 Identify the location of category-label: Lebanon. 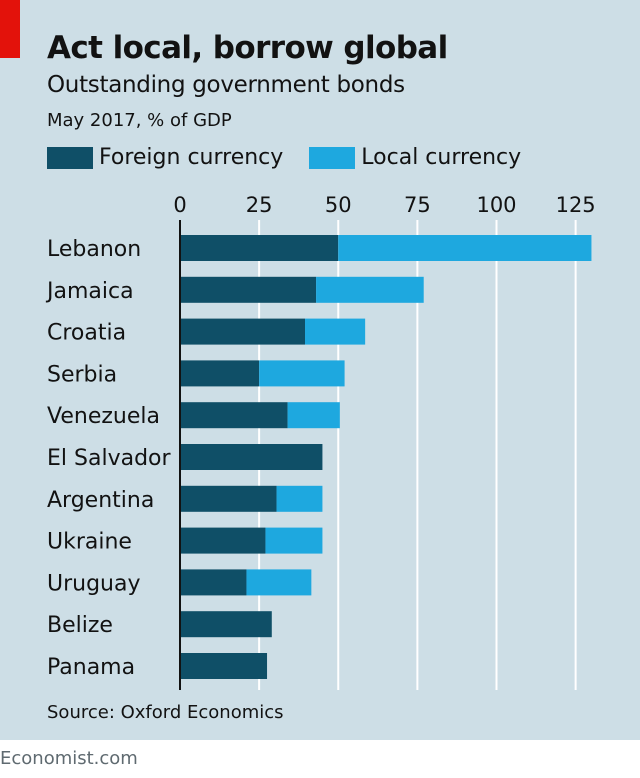
(94, 249).